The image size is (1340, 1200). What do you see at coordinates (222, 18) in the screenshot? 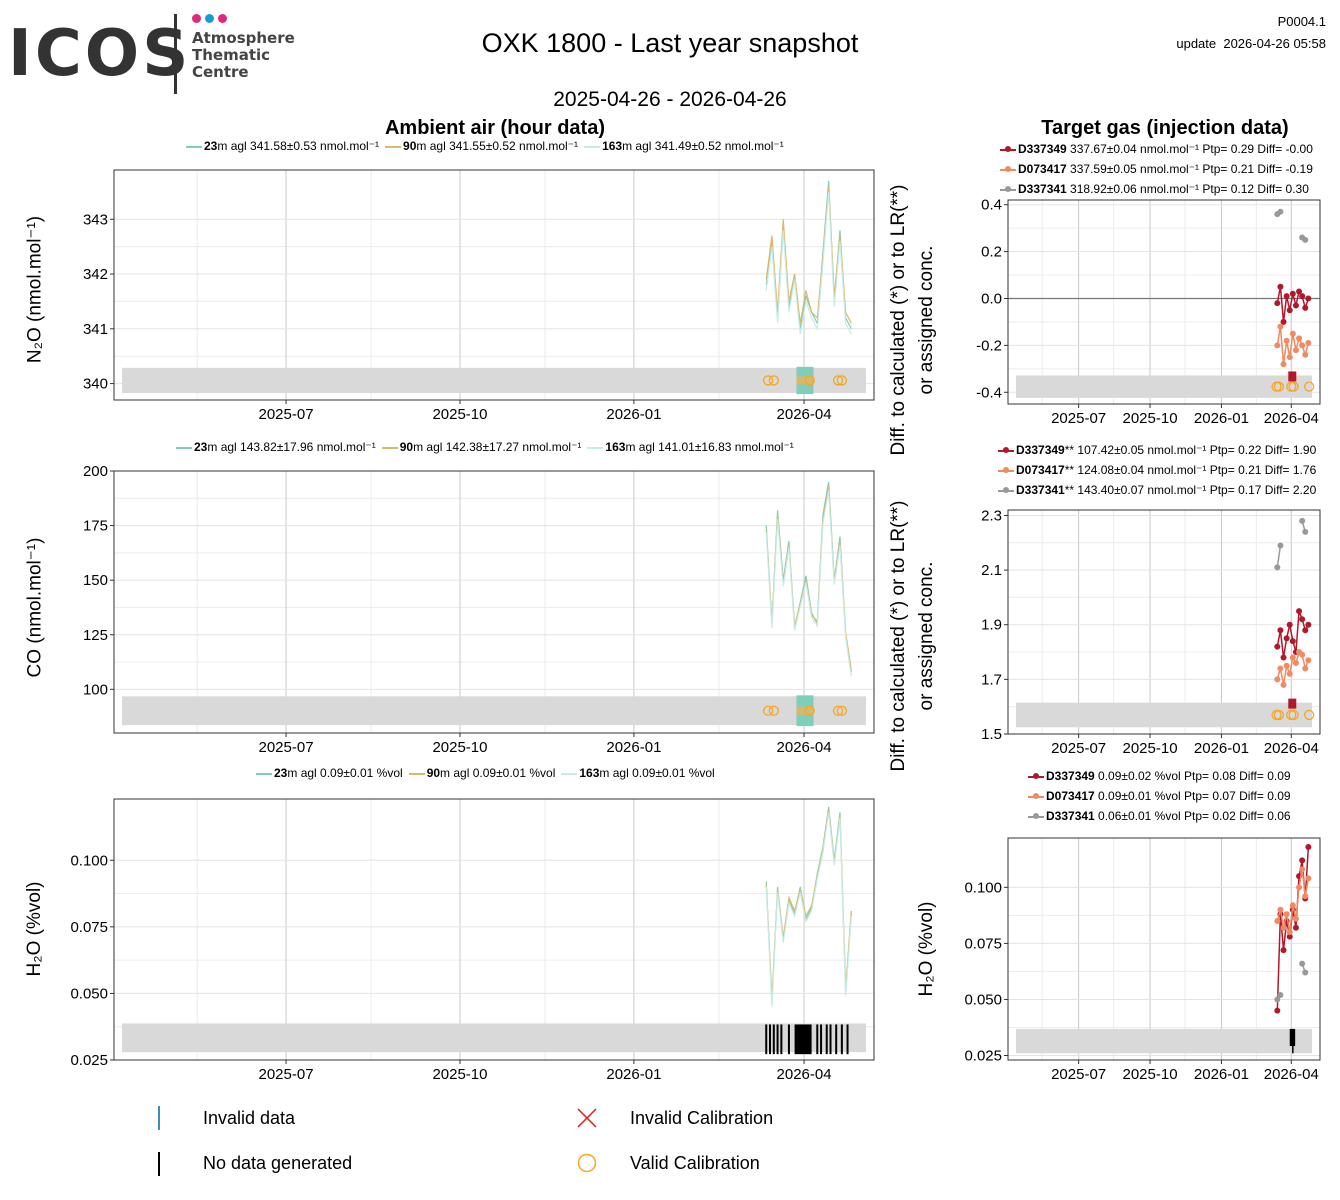
I see `logo-dot-magenta` at bounding box center [222, 18].